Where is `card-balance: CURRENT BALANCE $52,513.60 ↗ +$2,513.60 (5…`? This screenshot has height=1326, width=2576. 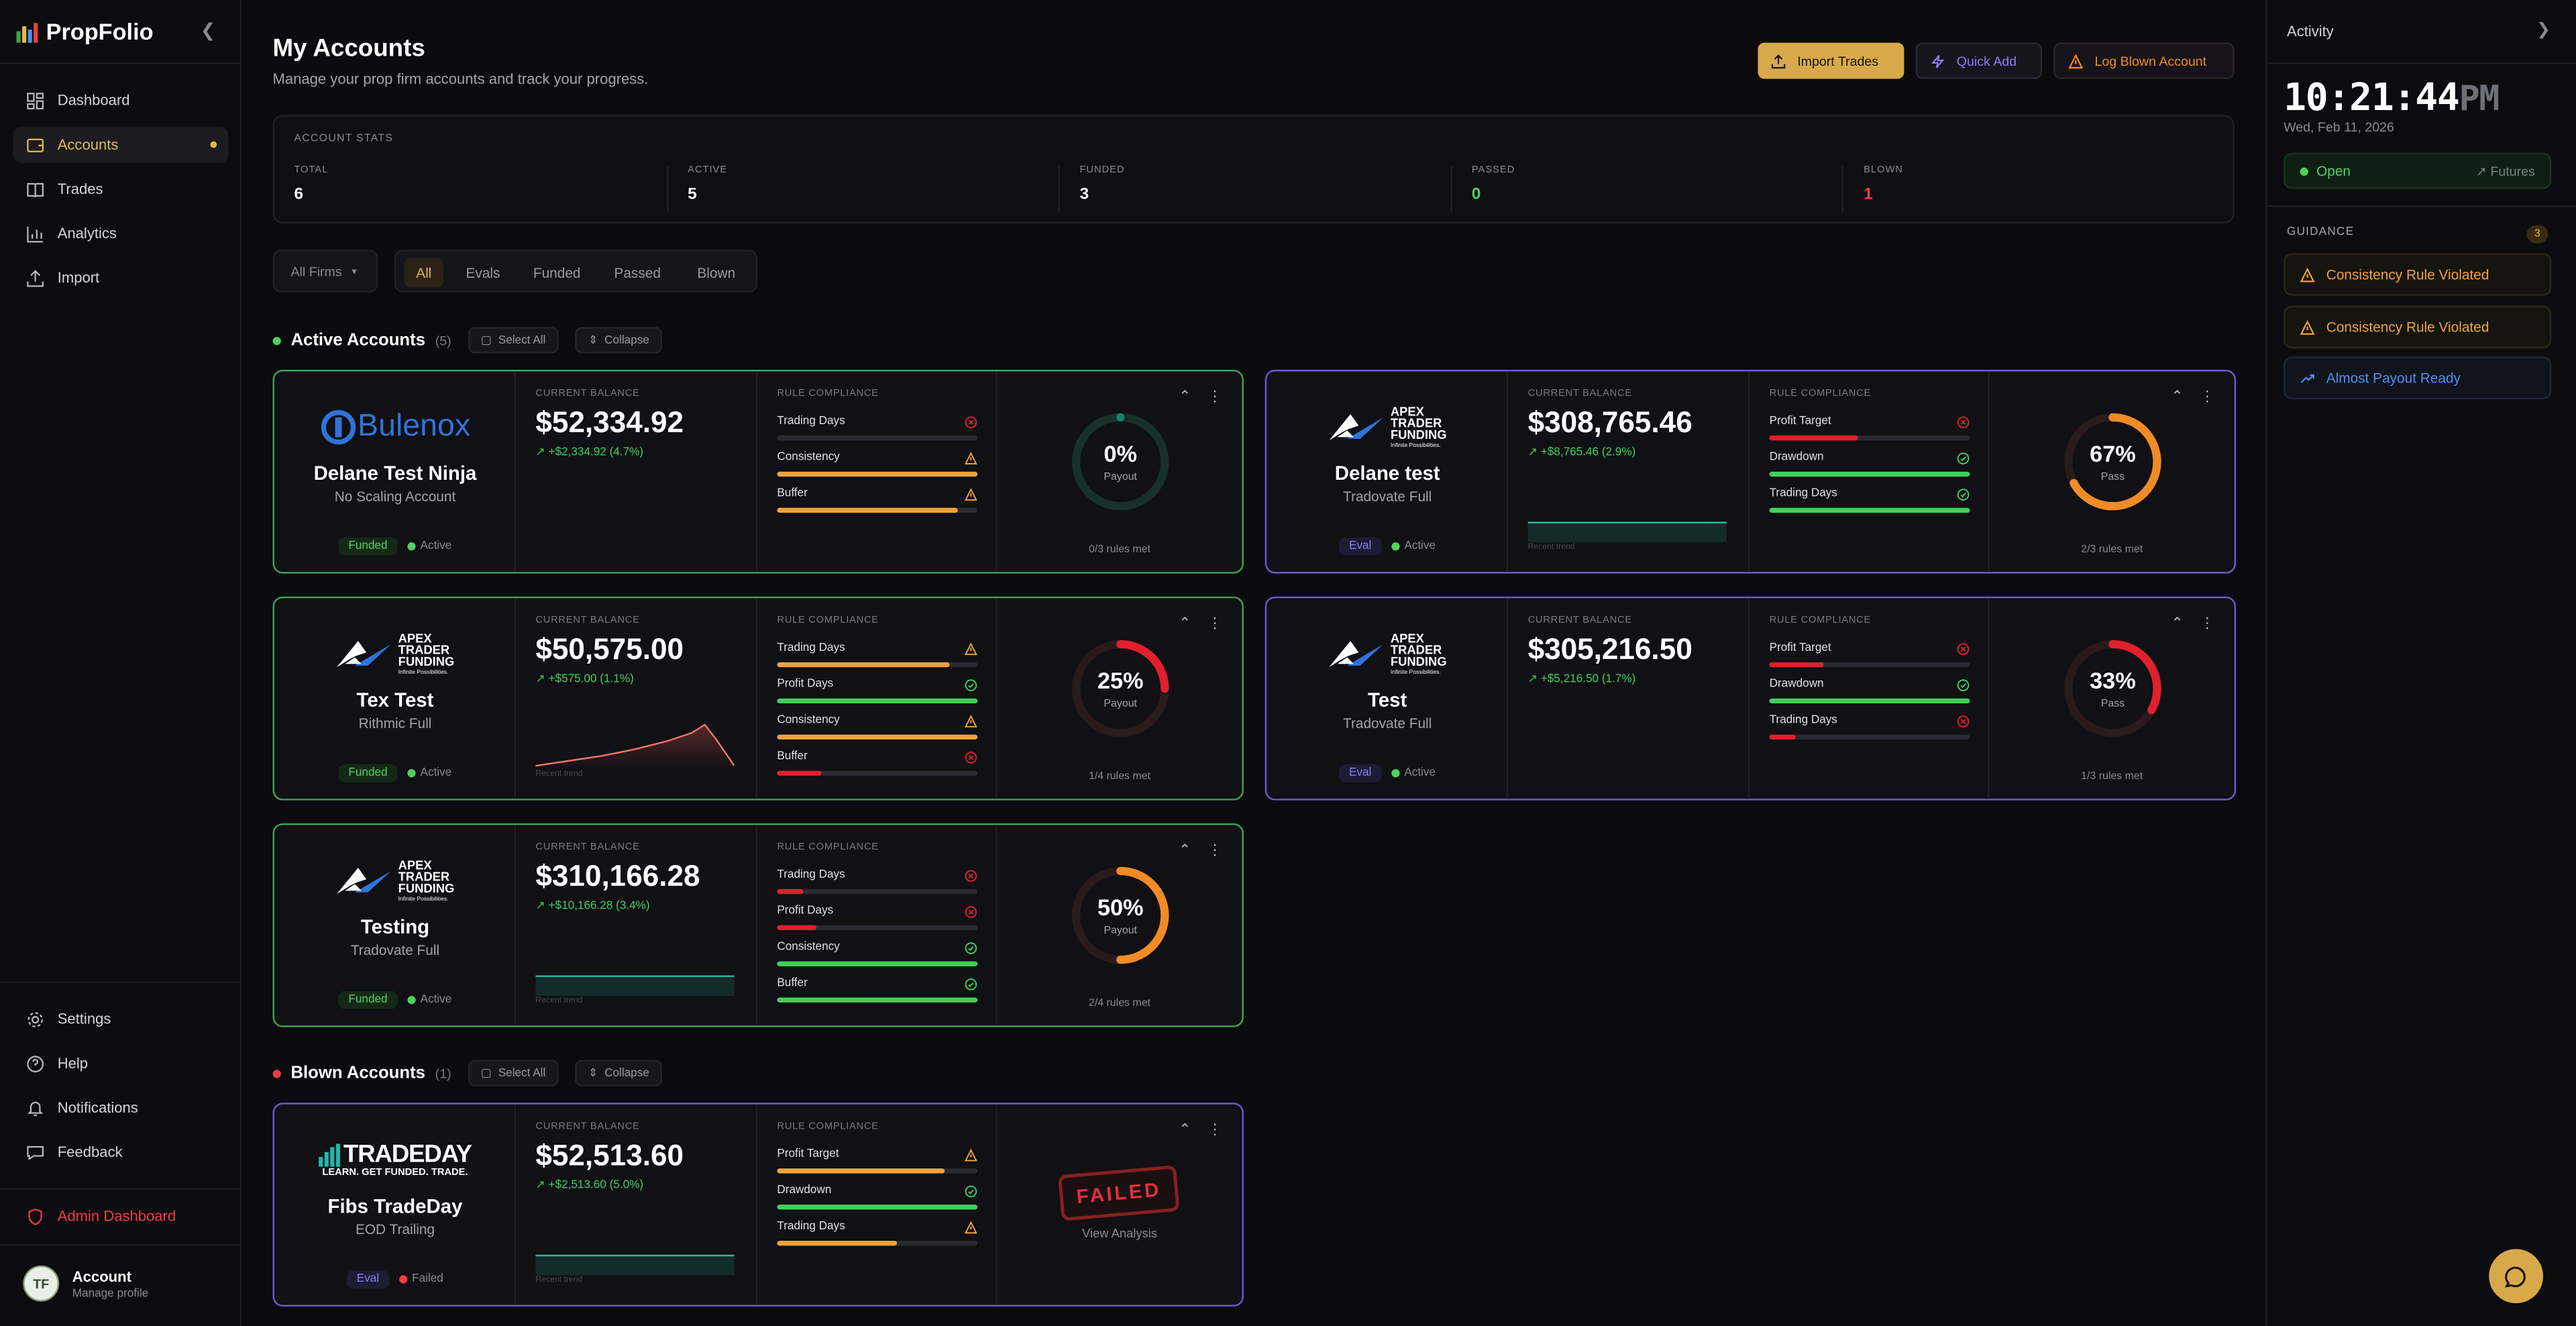 card-balance: CURRENT BALANCE $52,513.60 ↗ +$2,513.60 (5… is located at coordinates (636, 1204).